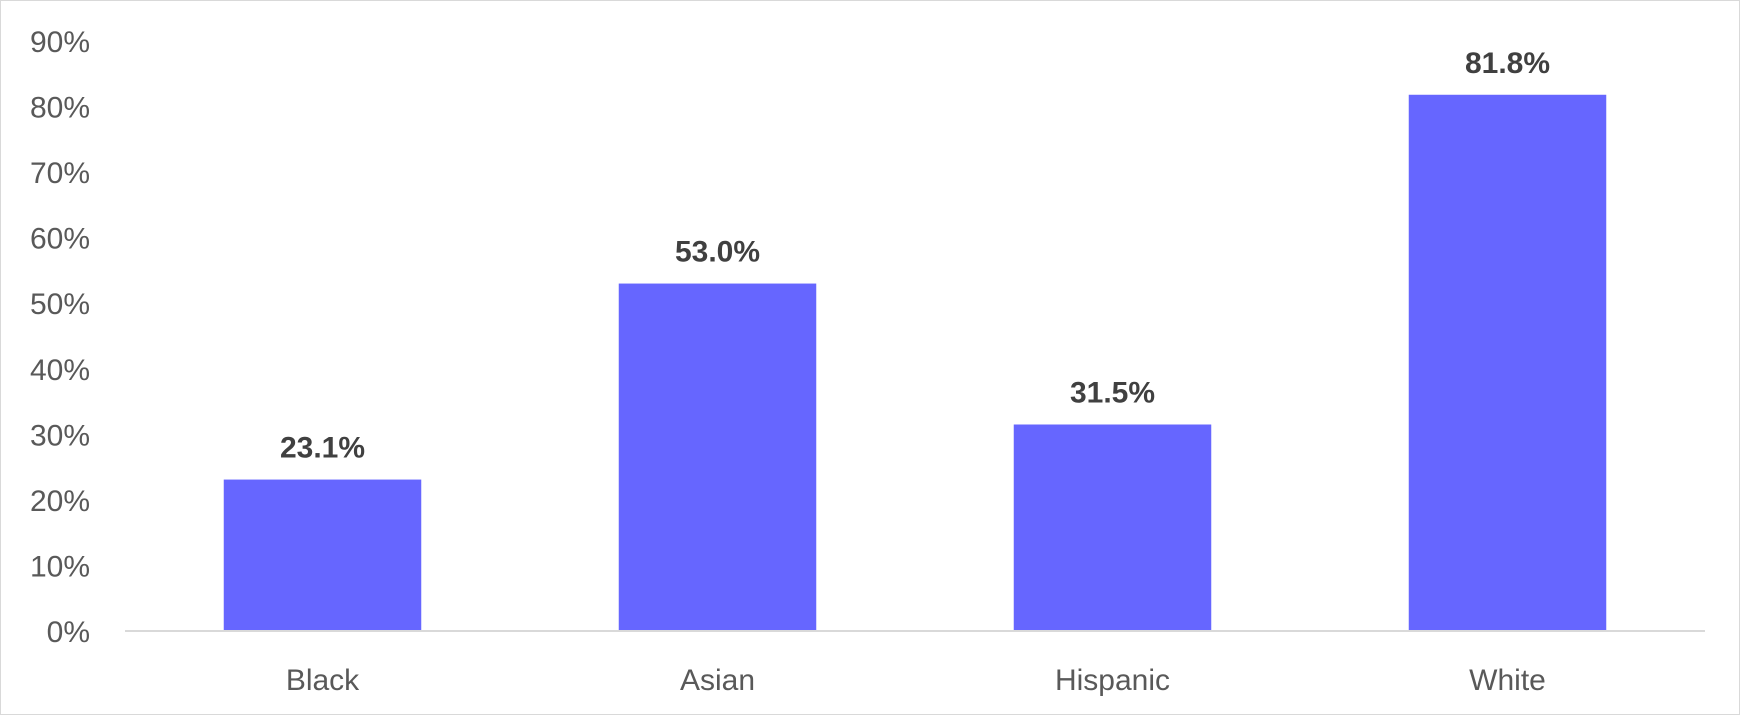  What do you see at coordinates (60, 173) in the screenshot?
I see `y-tick-label: 70%` at bounding box center [60, 173].